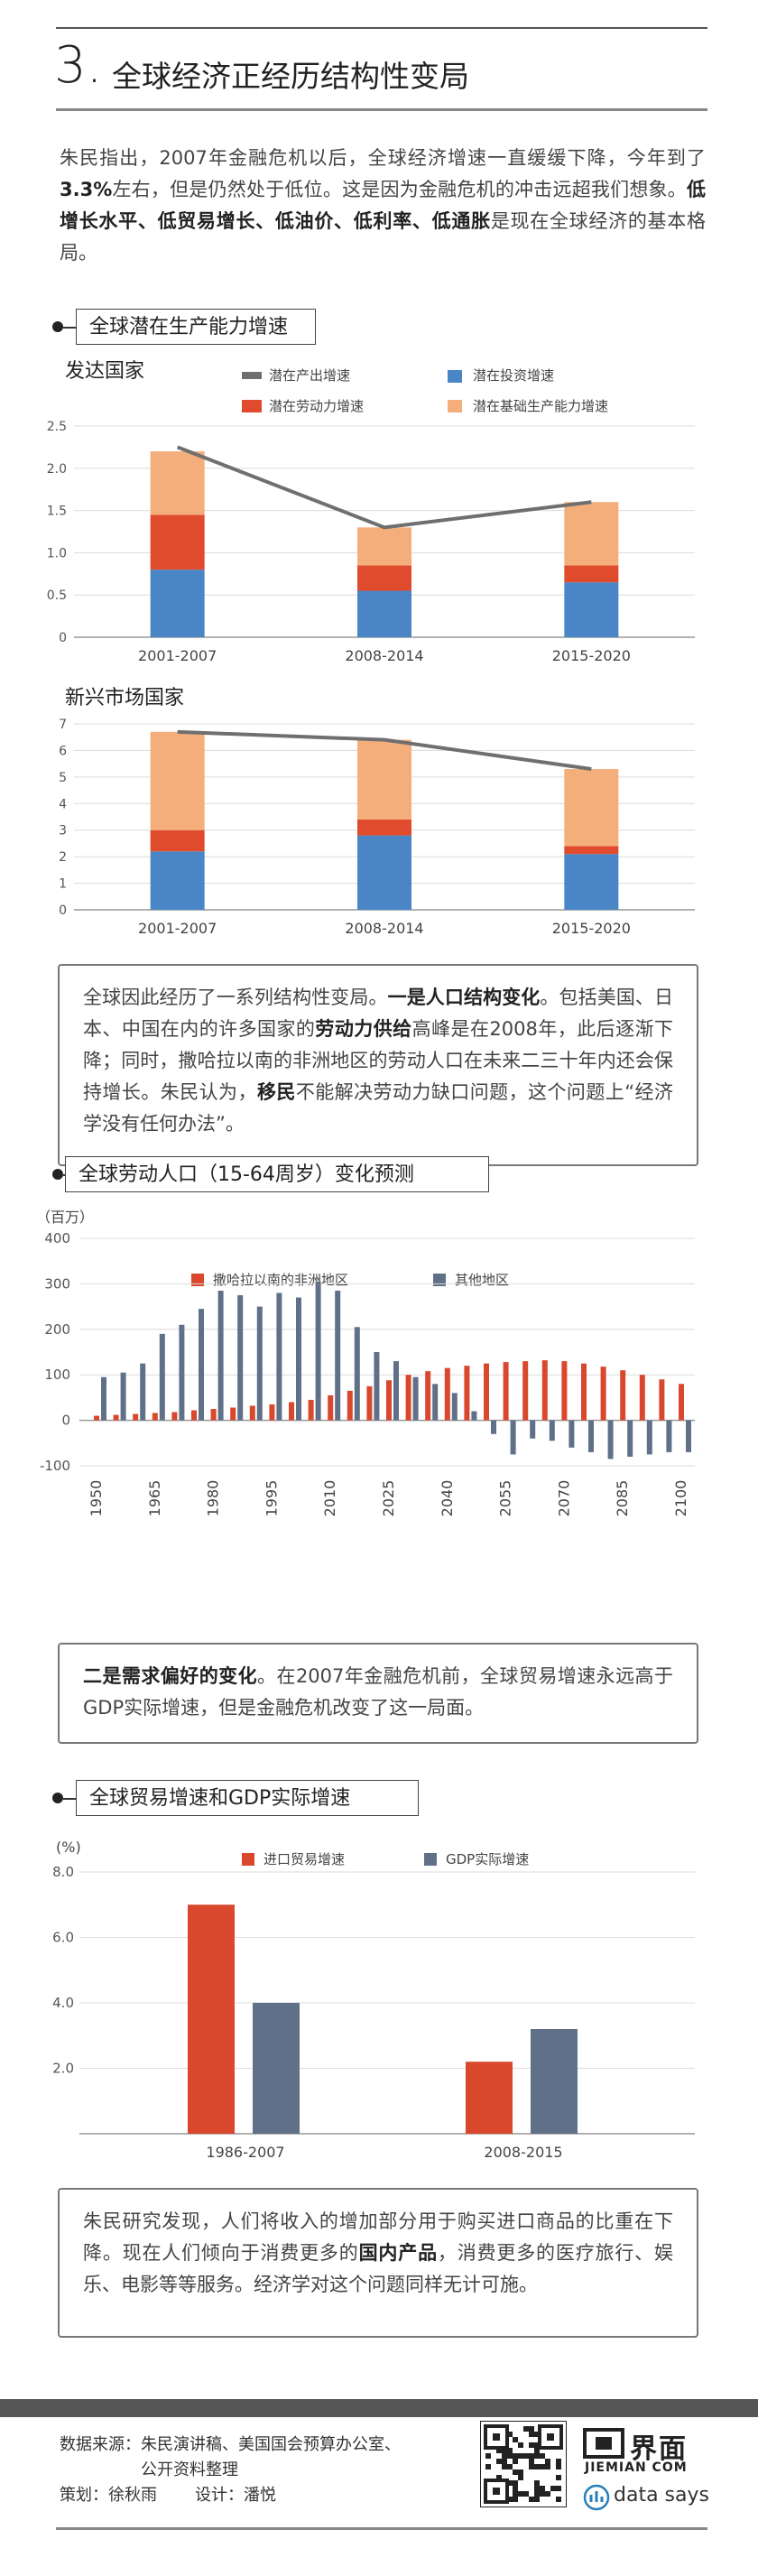 The width and height of the screenshot is (758, 2576). What do you see at coordinates (235, 2495) in the screenshot?
I see `designer-credit: 设计：潘悦` at bounding box center [235, 2495].